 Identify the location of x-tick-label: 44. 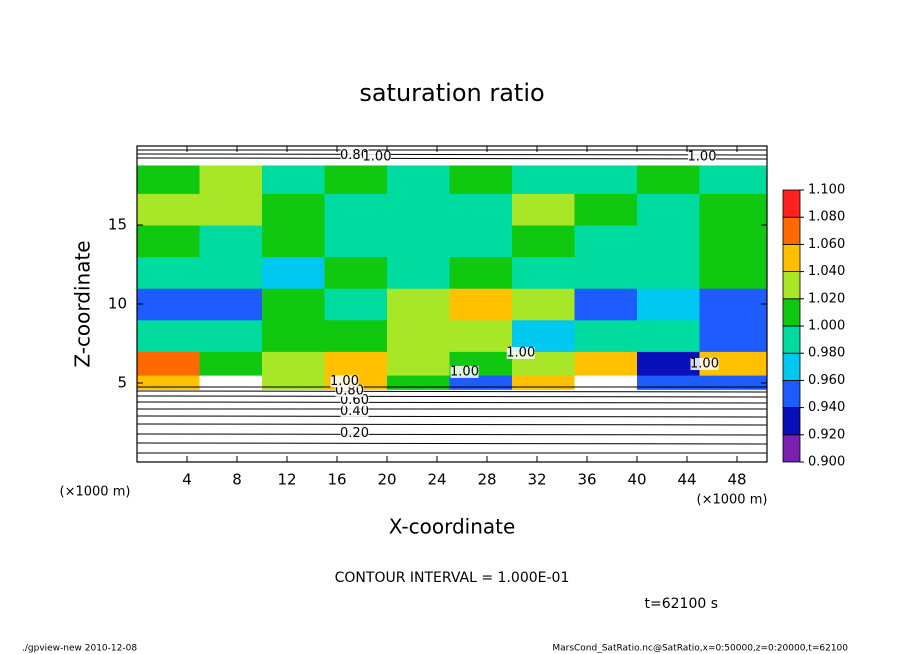
(686, 480).